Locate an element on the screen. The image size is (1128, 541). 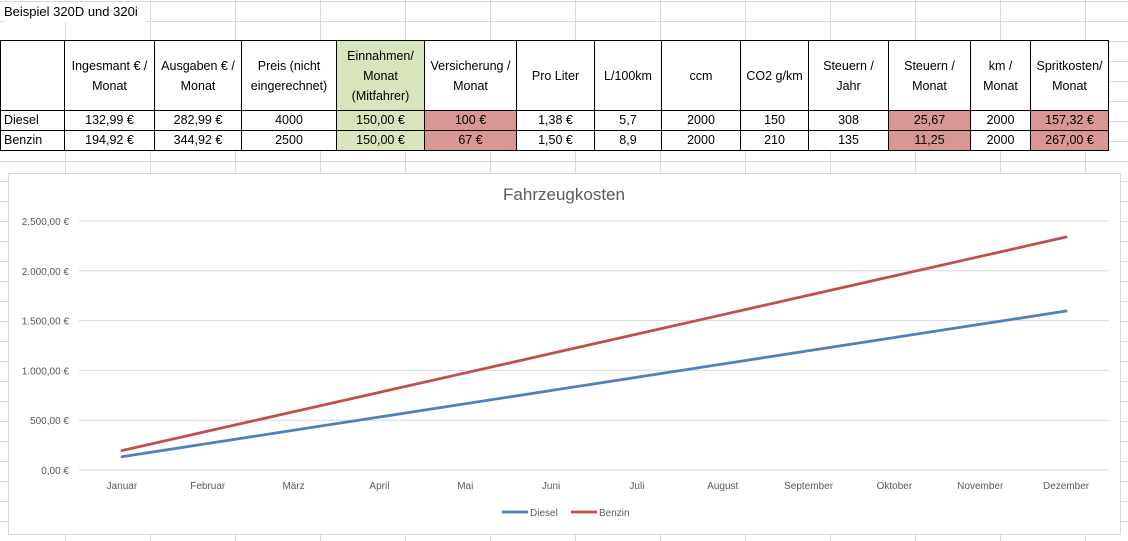
header-cell-ingesmant: Ingesmant € / Monat is located at coordinates (109, 75).